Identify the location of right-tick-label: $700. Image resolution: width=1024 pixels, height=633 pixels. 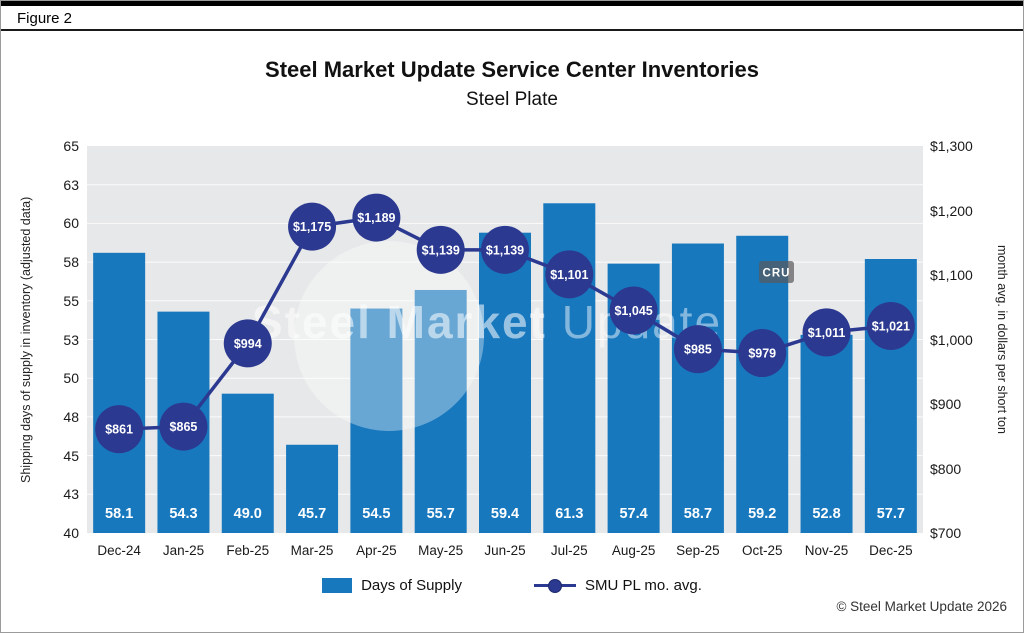
(946, 533).